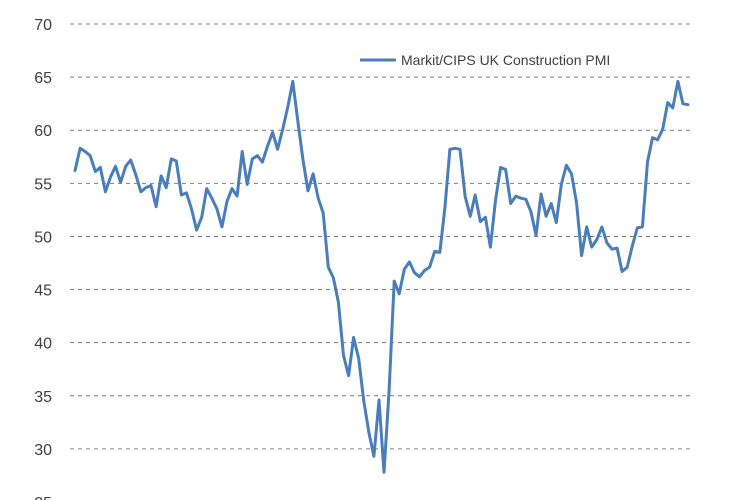 This screenshot has height=500, width=750. I want to click on y-tick-label: 40, so click(43, 344).